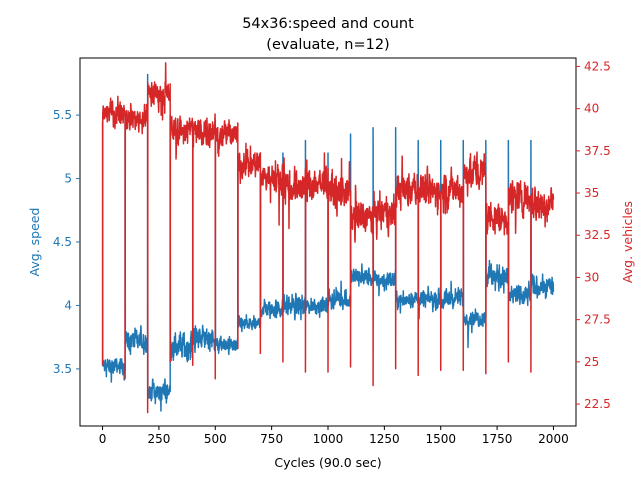 The height and width of the screenshot is (480, 640). What do you see at coordinates (62, 115) in the screenshot?
I see `y-left-tick-label: 5.5` at bounding box center [62, 115].